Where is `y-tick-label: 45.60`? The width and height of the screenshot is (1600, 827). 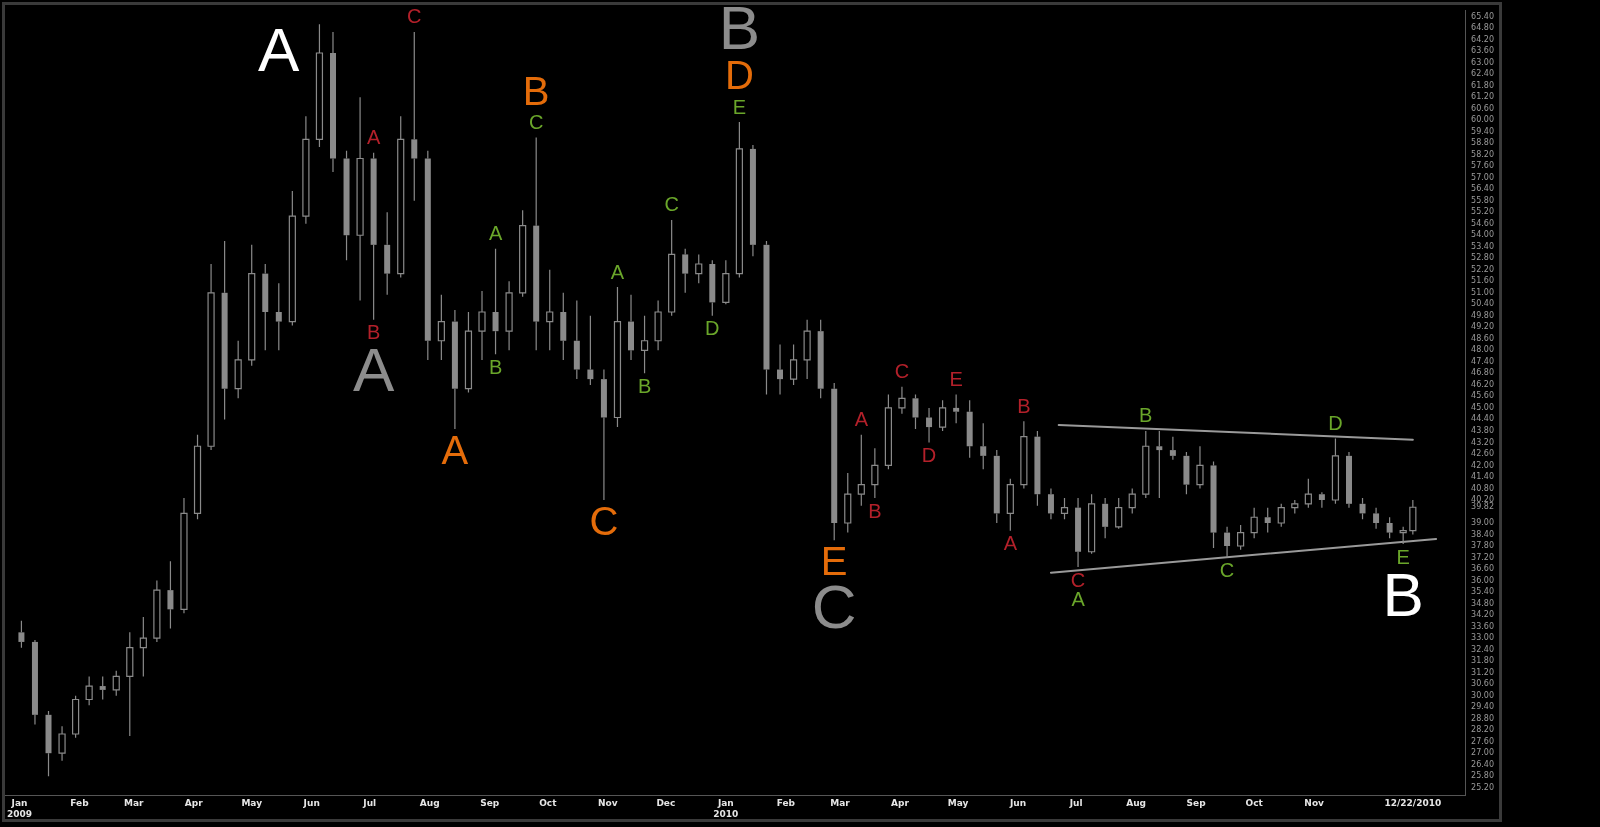 y-tick-label: 45.60 is located at coordinates (1482, 396).